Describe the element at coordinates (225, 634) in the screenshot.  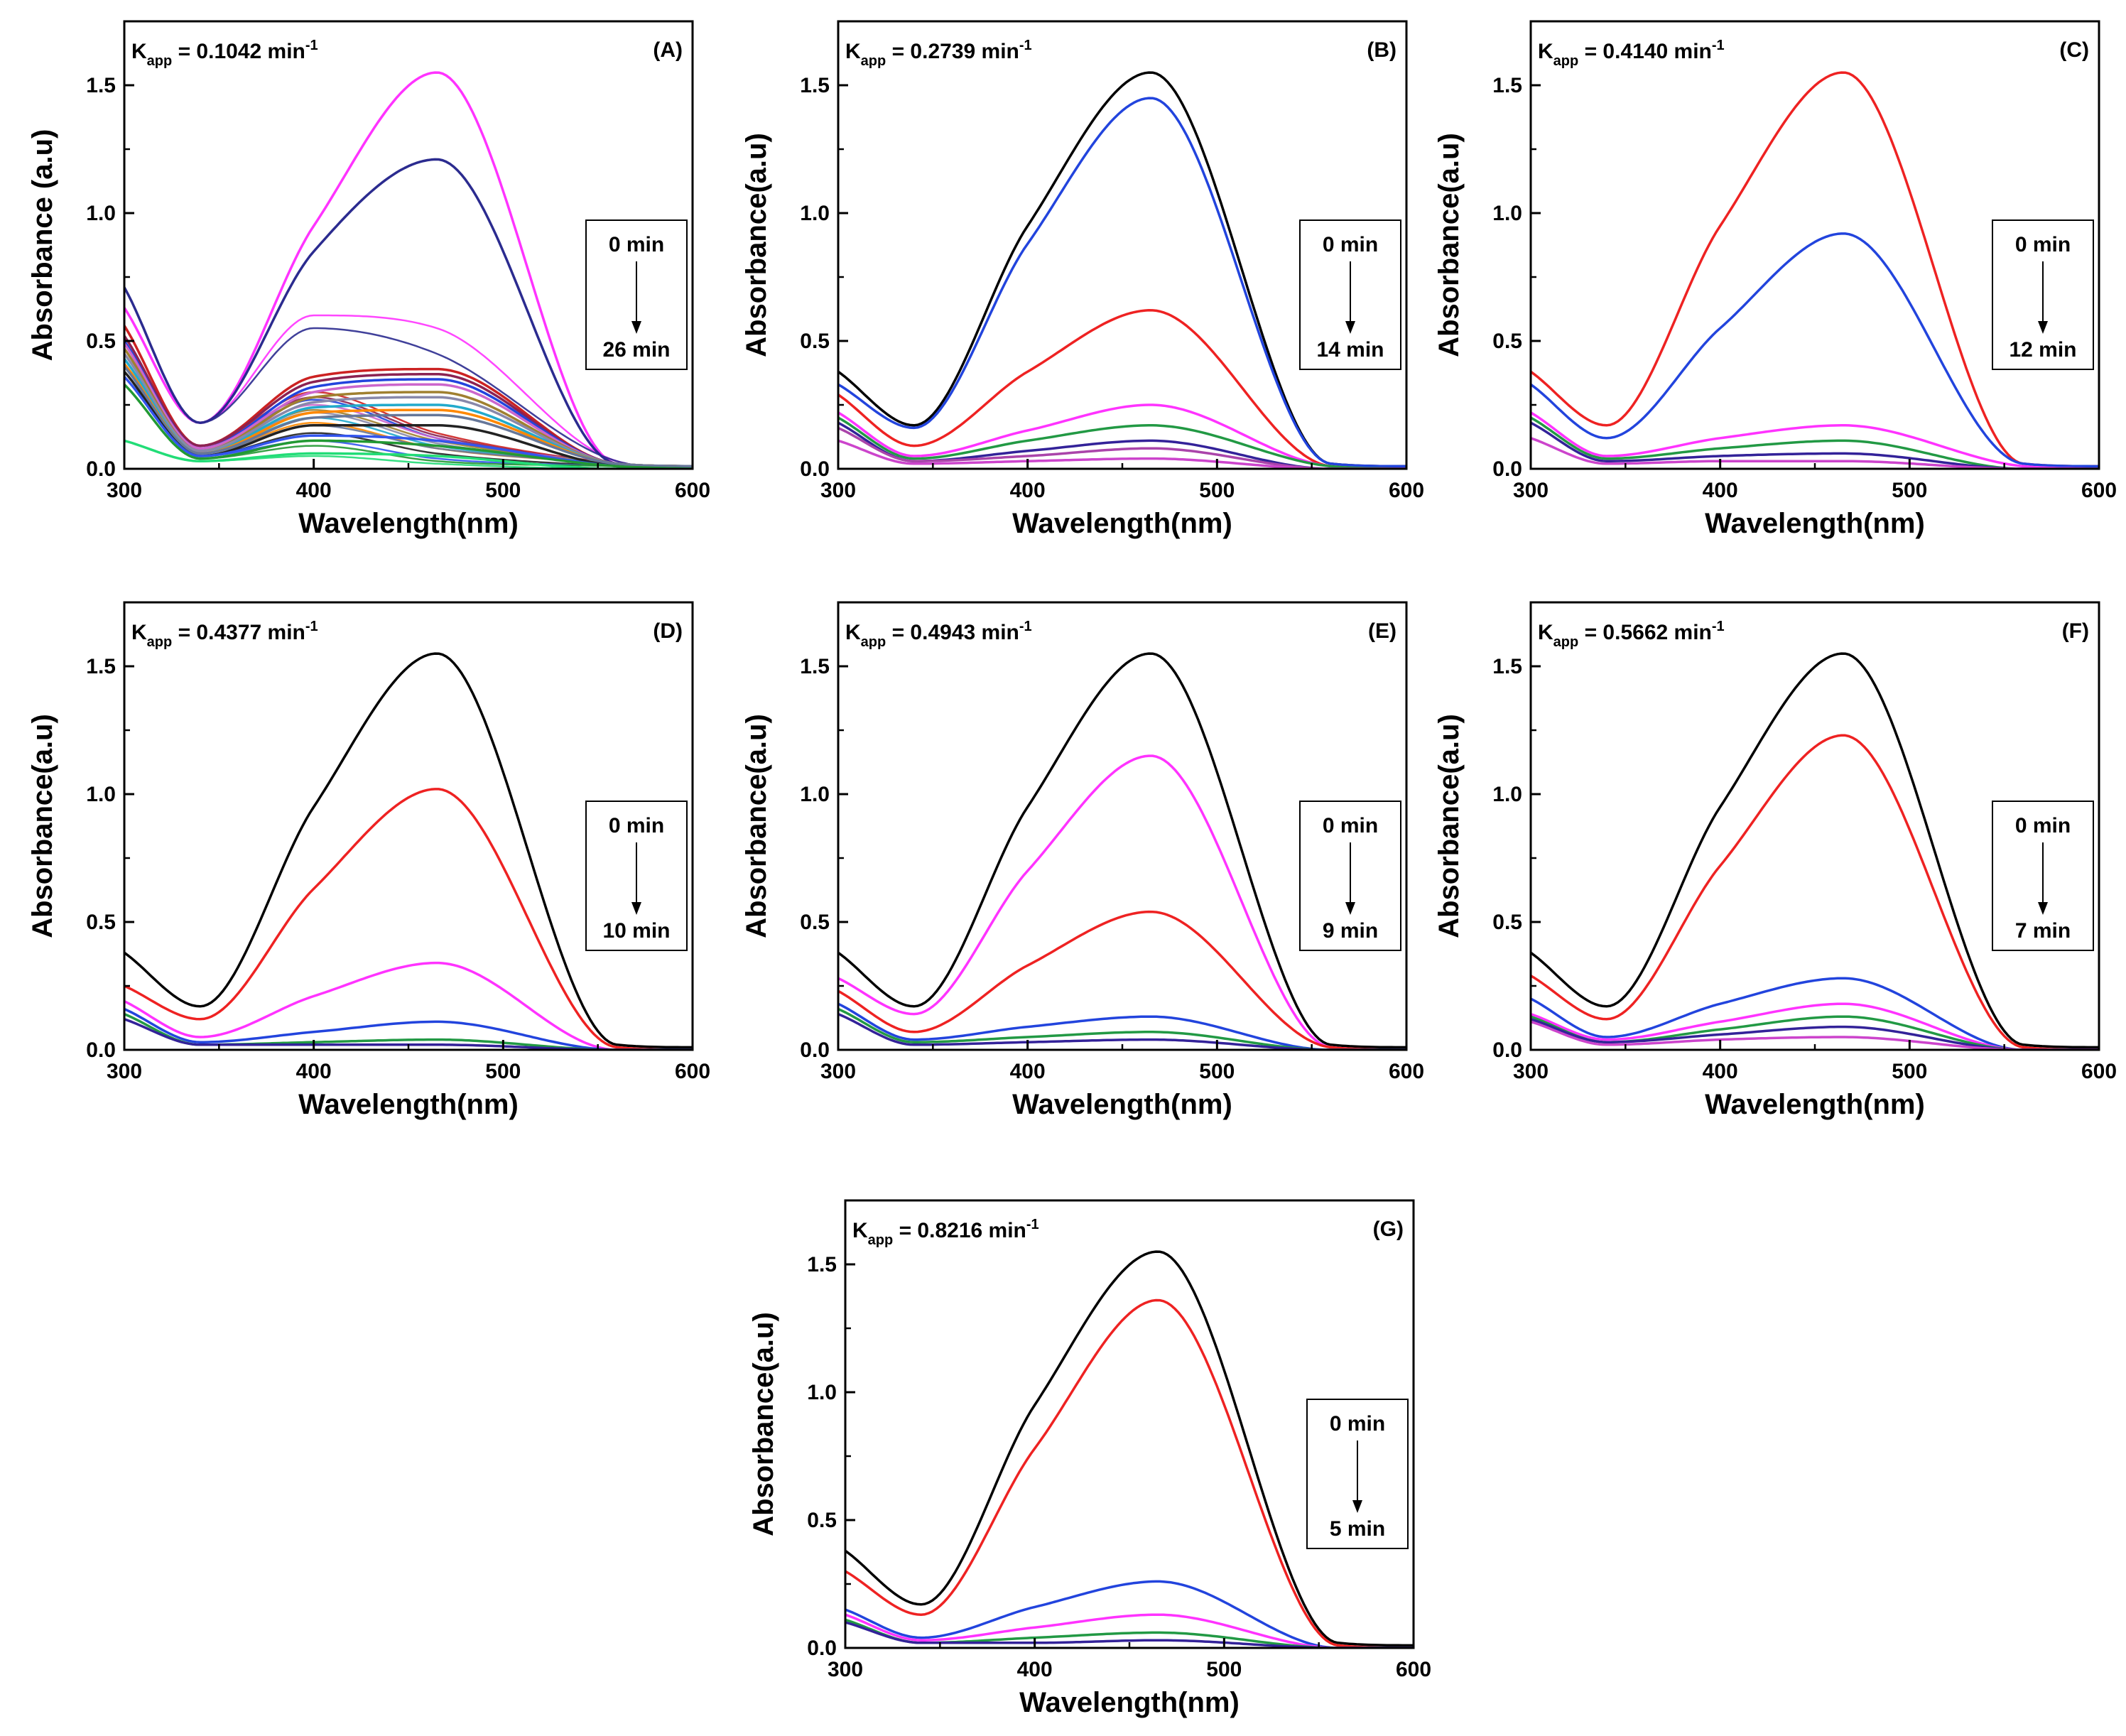
I see `rate-annotation: Kapp = 0.4377 min-1` at that location.